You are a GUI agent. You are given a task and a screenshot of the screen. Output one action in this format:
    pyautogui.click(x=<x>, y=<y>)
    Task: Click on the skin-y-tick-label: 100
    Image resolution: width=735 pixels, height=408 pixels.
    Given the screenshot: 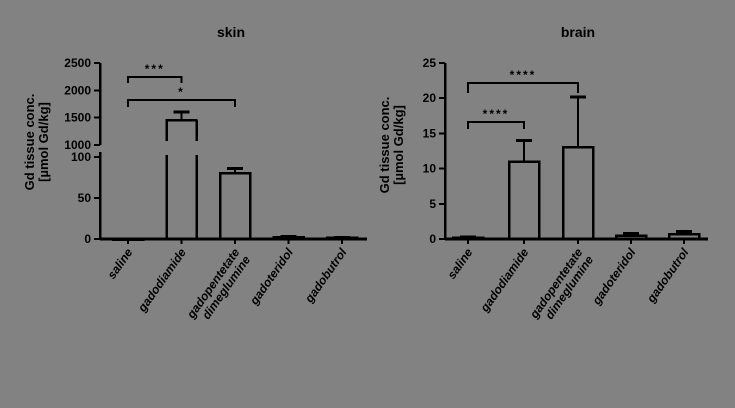 What is the action you would take?
    pyautogui.click(x=81, y=157)
    